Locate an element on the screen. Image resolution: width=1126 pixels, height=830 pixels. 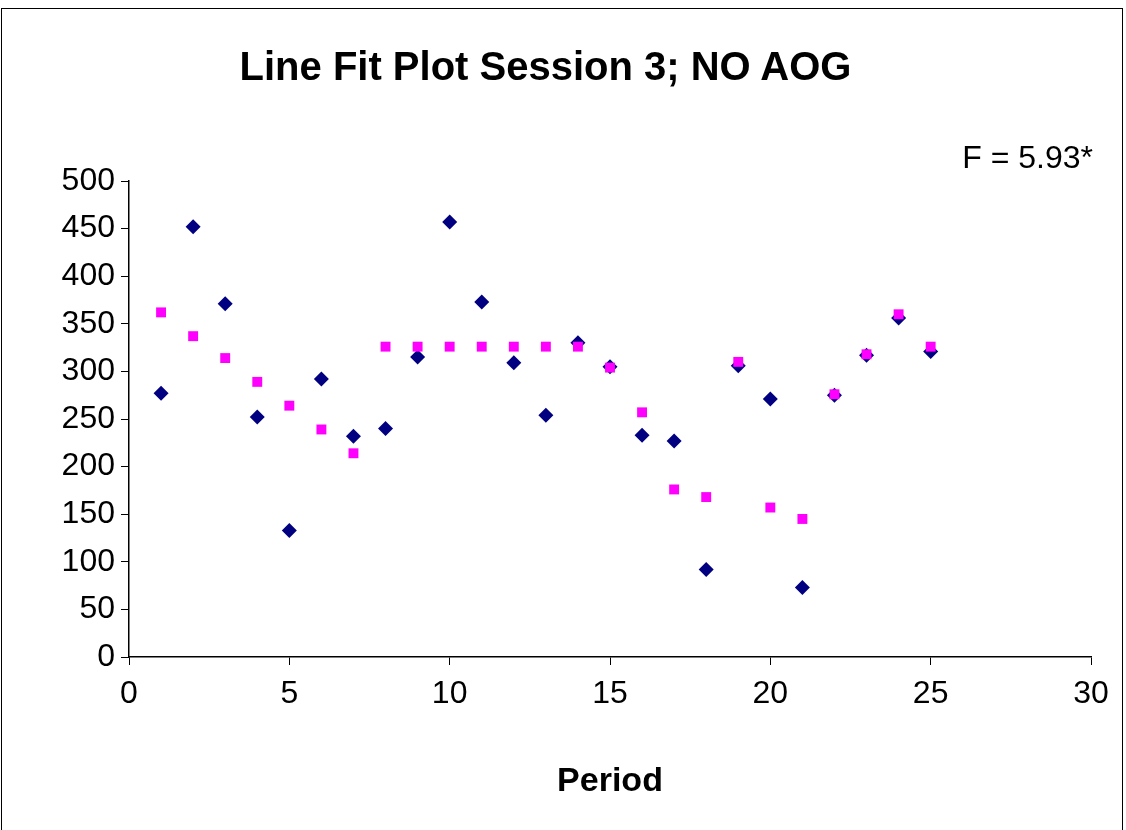
y-tick-label: 500 is located at coordinates (88, 178).